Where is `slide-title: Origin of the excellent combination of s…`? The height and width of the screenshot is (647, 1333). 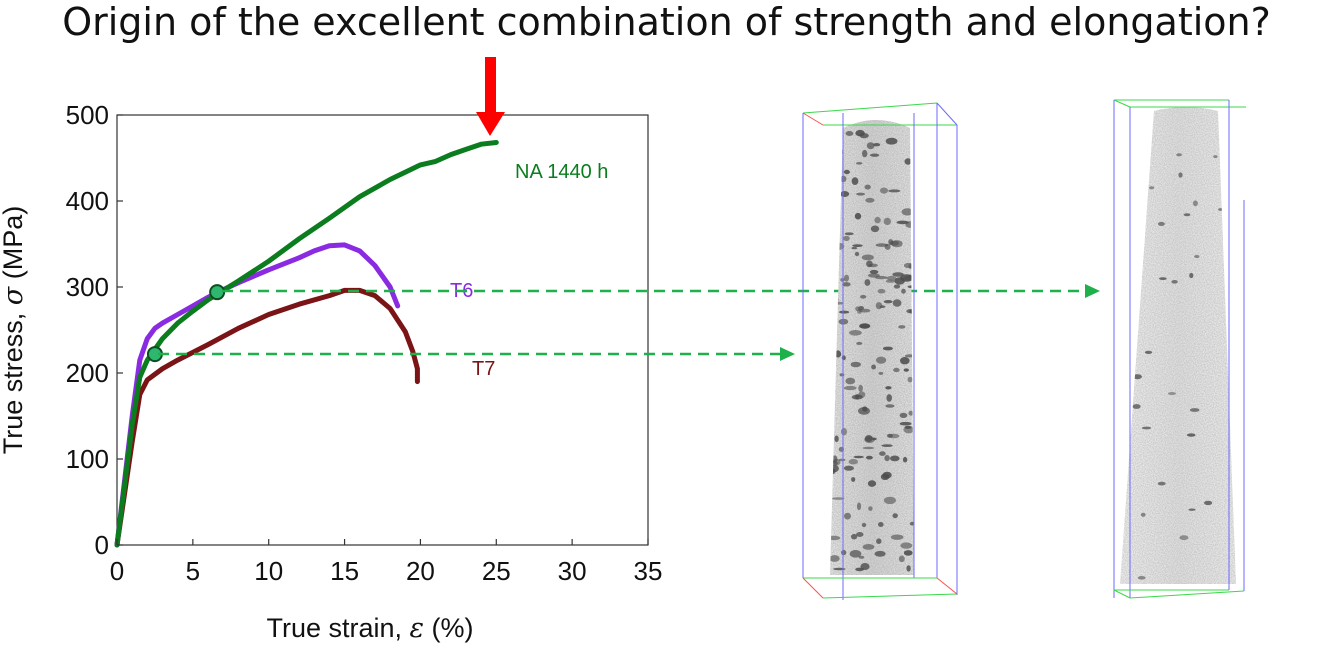 slide-title: Origin of the excellent combination of s… is located at coordinates (666, 22).